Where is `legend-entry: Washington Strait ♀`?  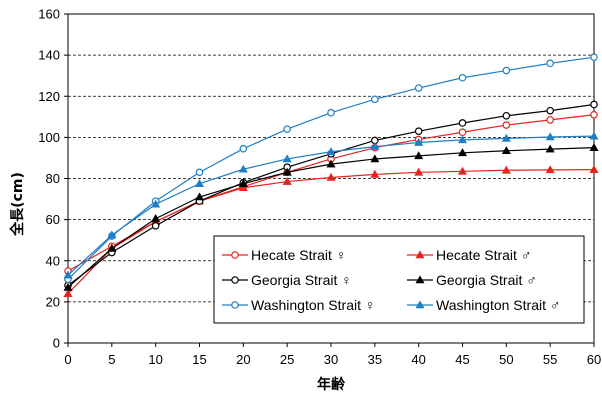
legend-entry: Washington Strait ♀ is located at coordinates (298, 305).